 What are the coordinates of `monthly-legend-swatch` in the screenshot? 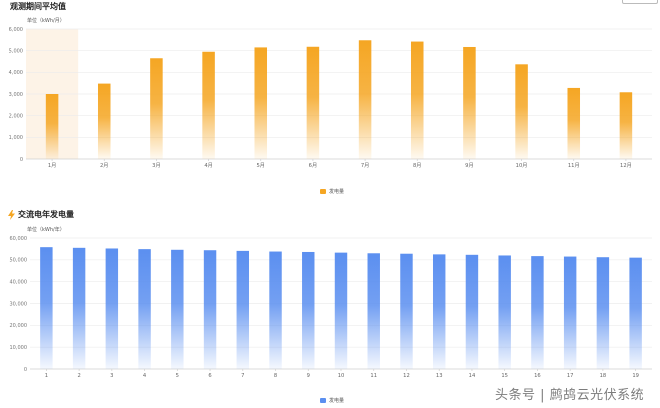 It's located at (323, 191).